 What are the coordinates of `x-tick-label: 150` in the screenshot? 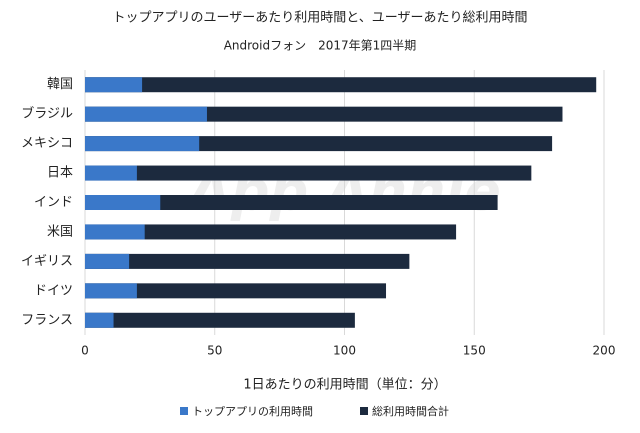 It's located at (474, 351).